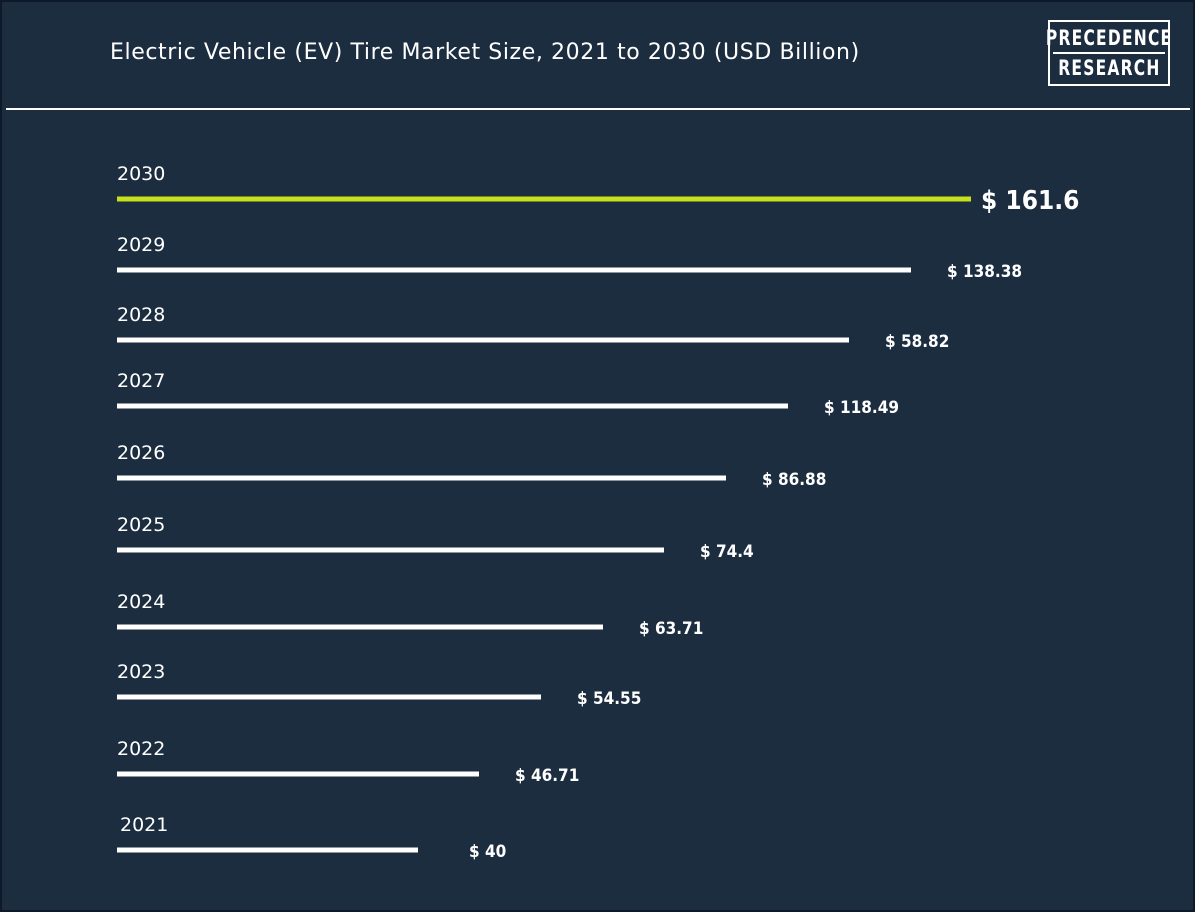  Describe the element at coordinates (569, 258) in the screenshot. I see `bar-row-2029: 2029 $ 138.38` at that location.